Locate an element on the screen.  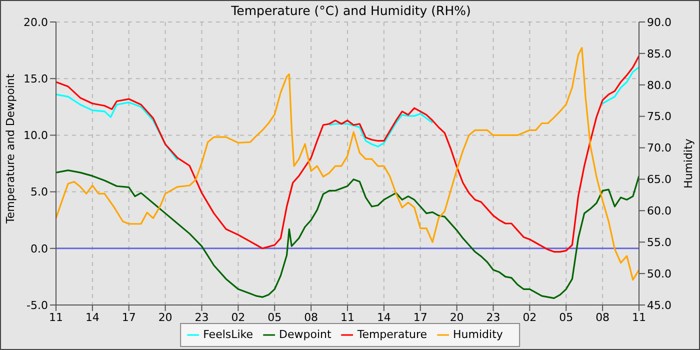
y-tick-label: 5.0 is located at coordinates (39, 192).